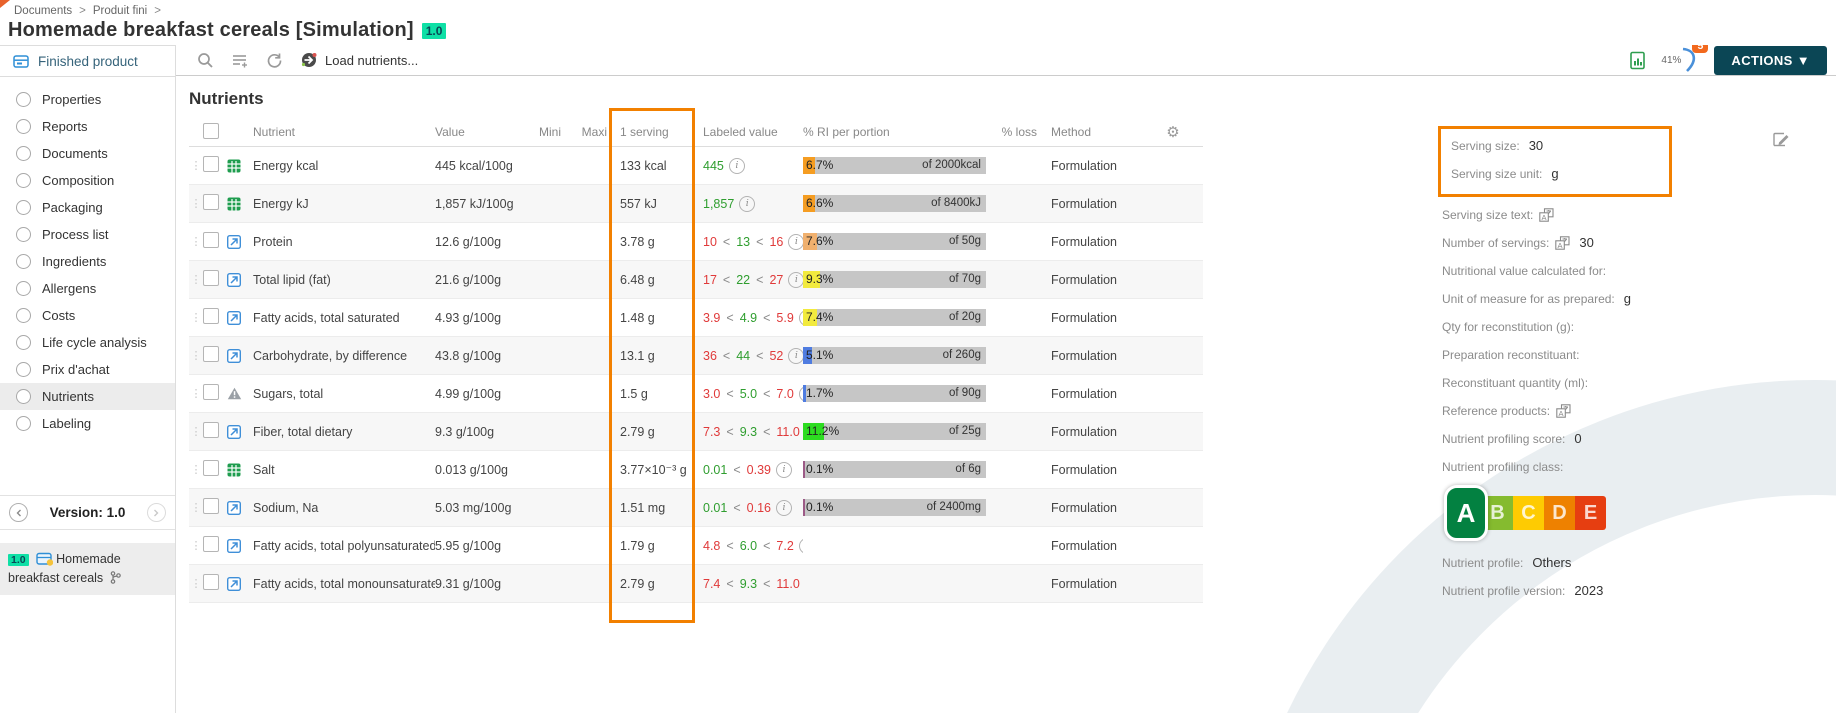 This screenshot has width=1836, height=713. Describe the element at coordinates (1781, 140) in the screenshot. I see `edit-pencil-icon` at that location.